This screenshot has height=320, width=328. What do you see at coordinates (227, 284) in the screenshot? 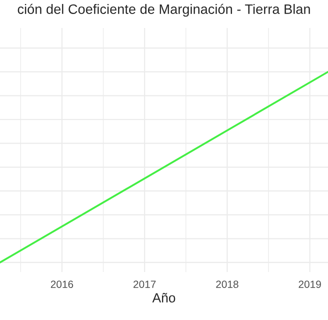
I see `x-tick-label: 2018` at bounding box center [227, 284].